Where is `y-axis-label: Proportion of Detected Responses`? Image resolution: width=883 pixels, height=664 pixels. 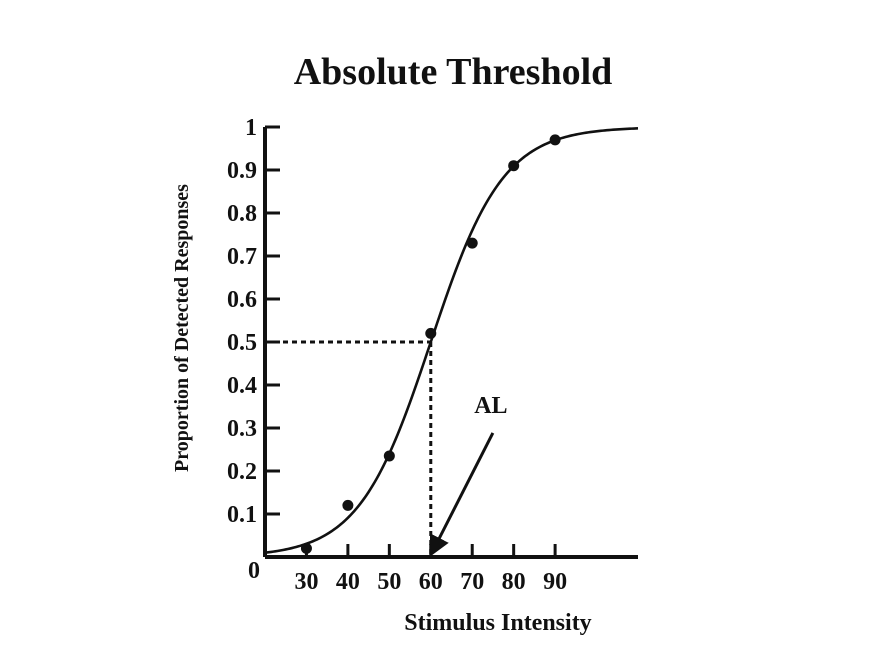 y-axis-label: Proportion of Detected Responses is located at coordinates (182, 328).